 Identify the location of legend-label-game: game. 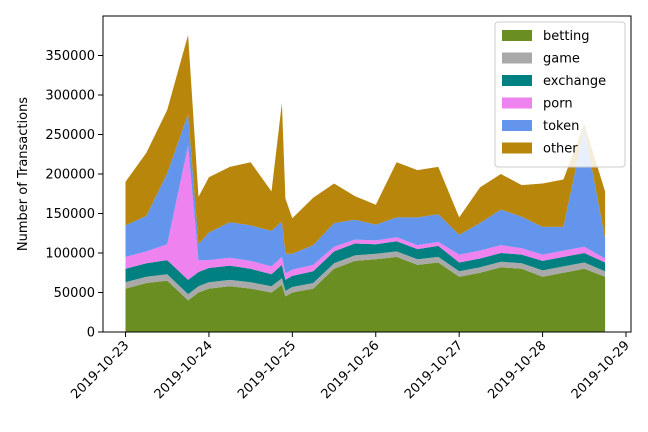
(561, 59).